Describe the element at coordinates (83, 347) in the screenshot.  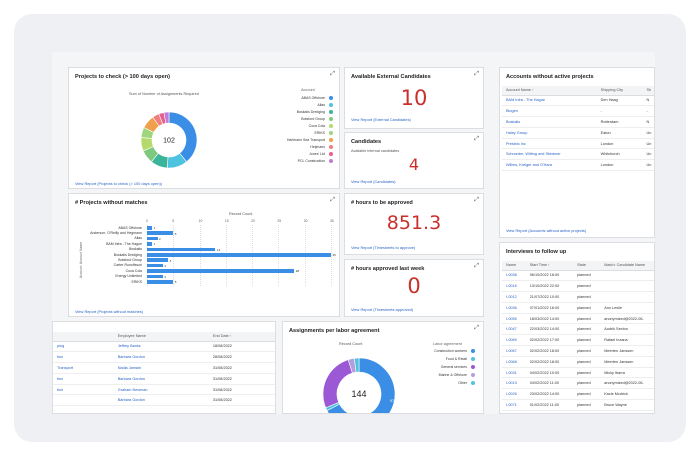
I see `table-cell: ping` at that location.